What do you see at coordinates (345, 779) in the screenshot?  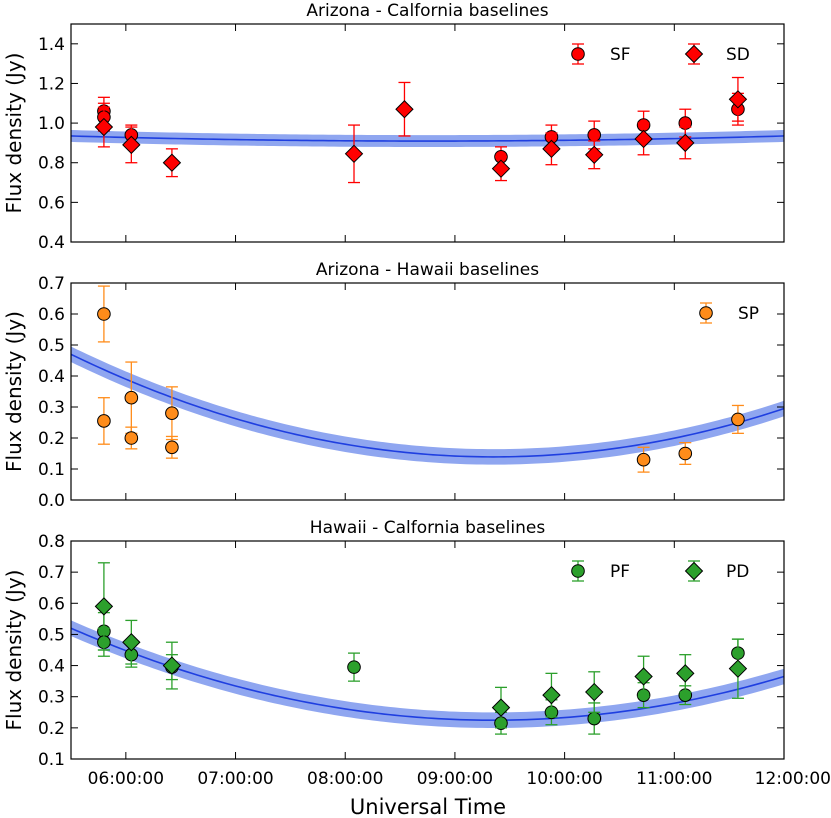 I see `x-tick-label: 08:00:00` at bounding box center [345, 779].